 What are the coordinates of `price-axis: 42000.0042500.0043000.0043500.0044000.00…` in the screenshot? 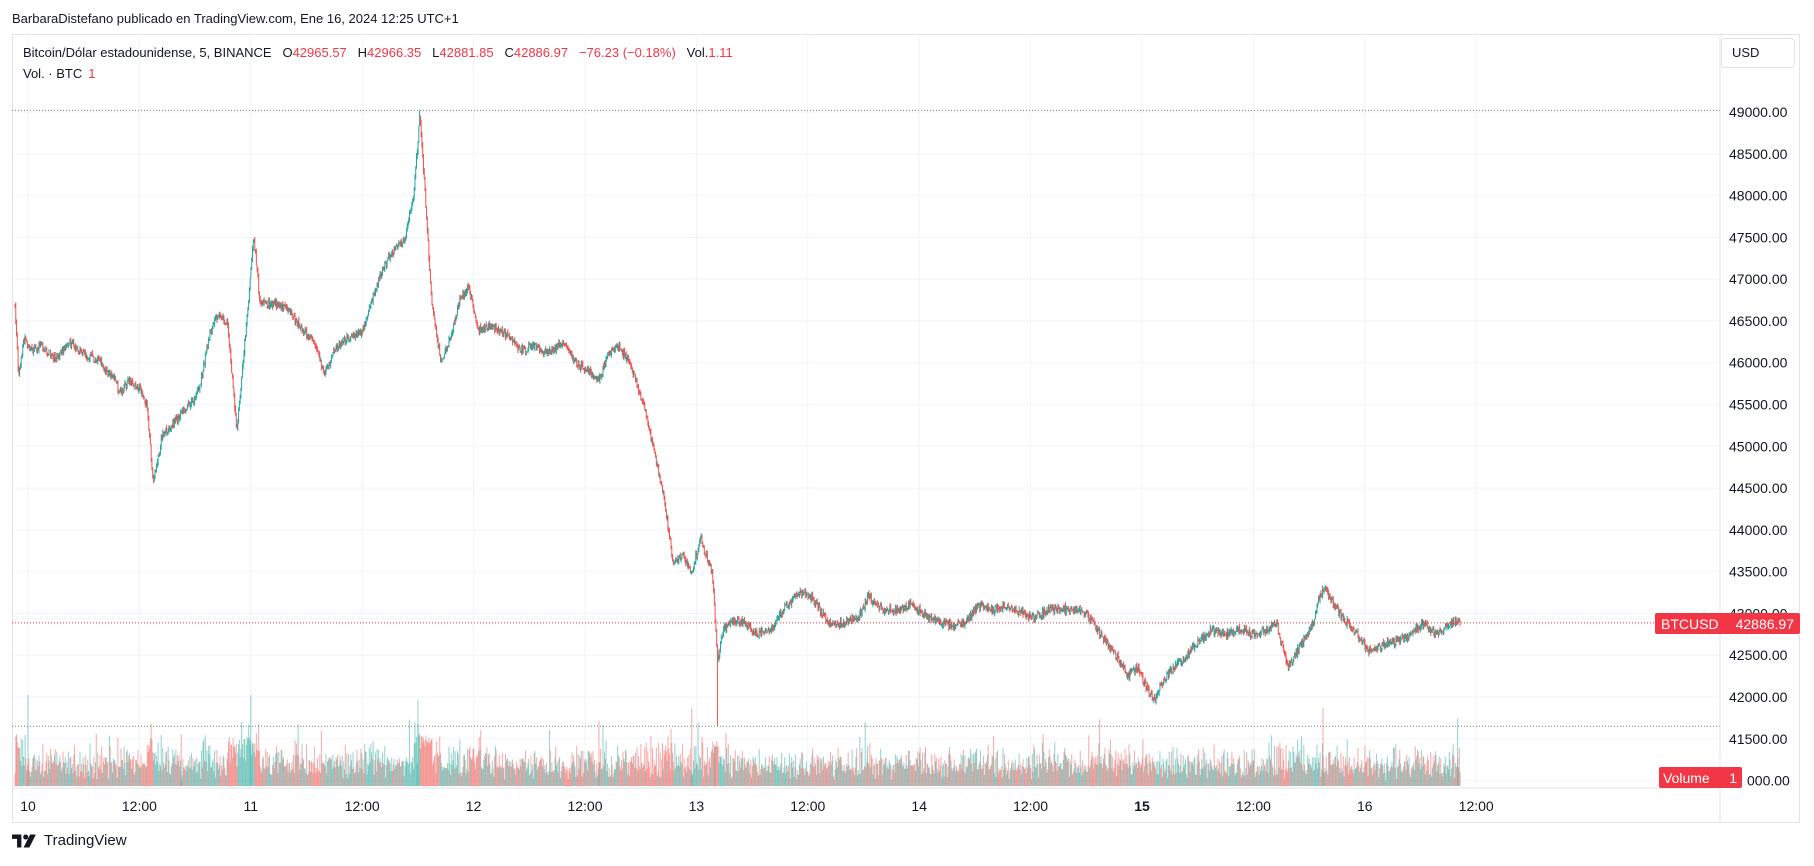 It's located at (1759, 446).